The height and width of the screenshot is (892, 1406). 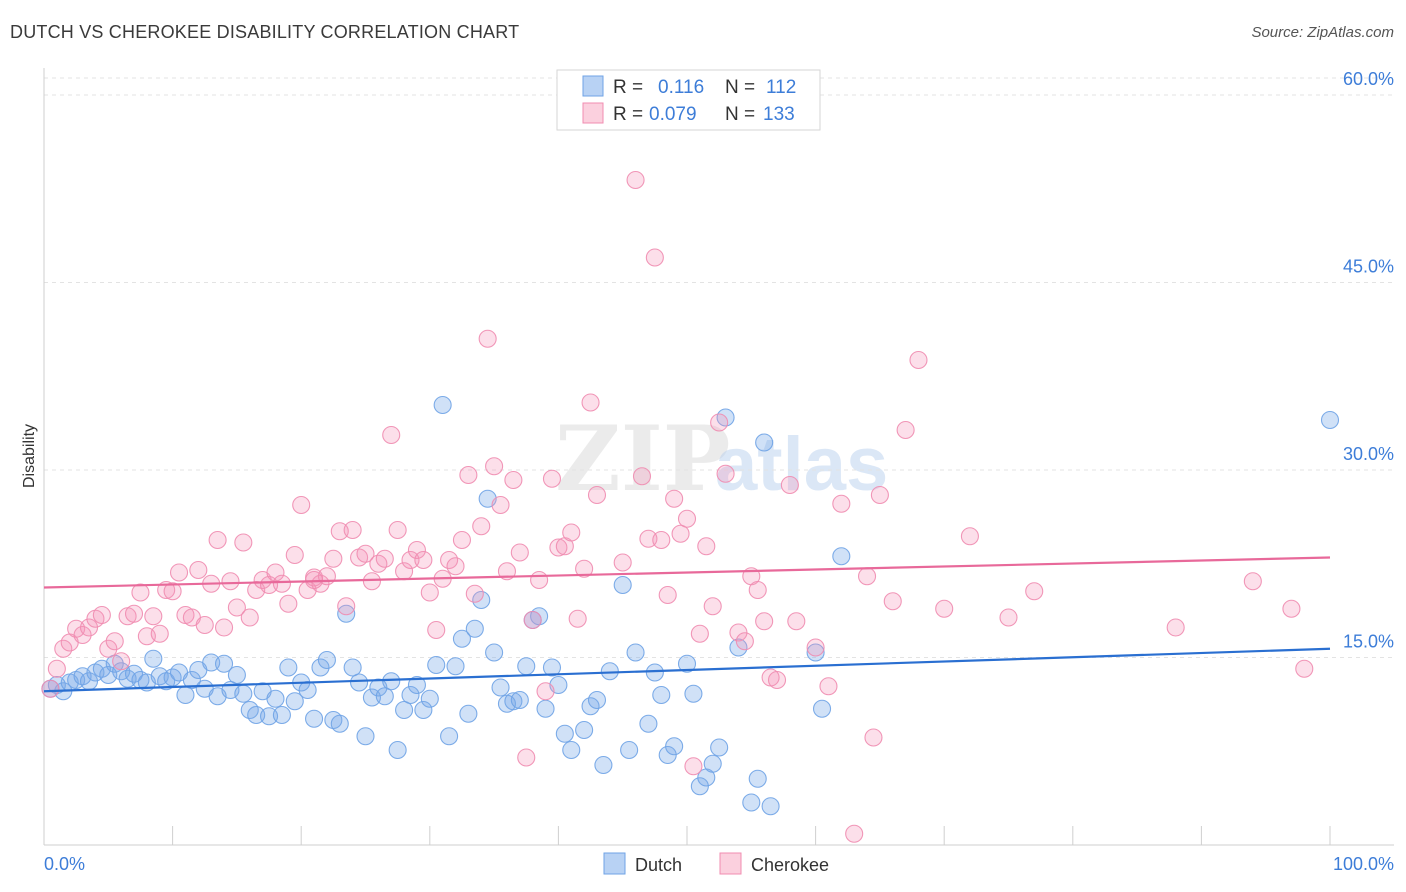 I want to click on legend-r-value-2: 0.079, so click(x=673, y=114).